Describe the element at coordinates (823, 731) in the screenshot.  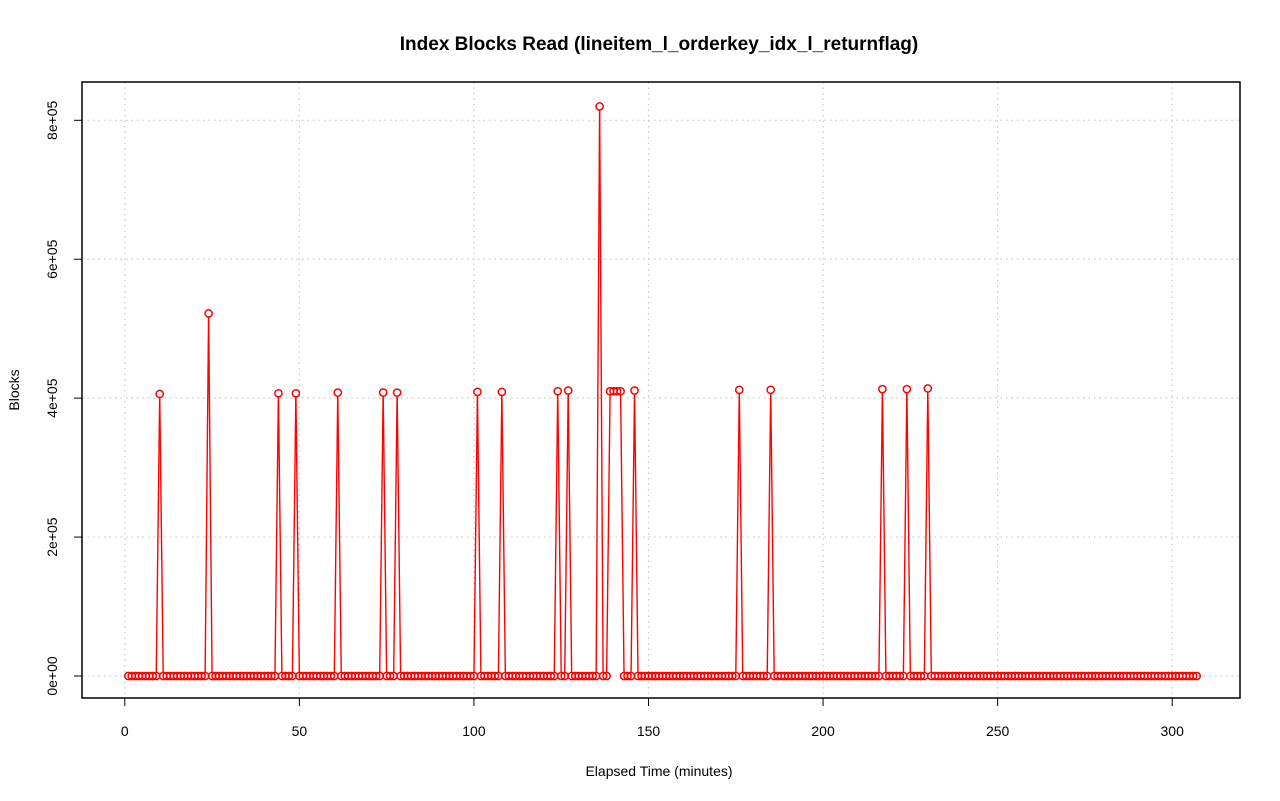
I see `x-tick-label: 200` at that location.